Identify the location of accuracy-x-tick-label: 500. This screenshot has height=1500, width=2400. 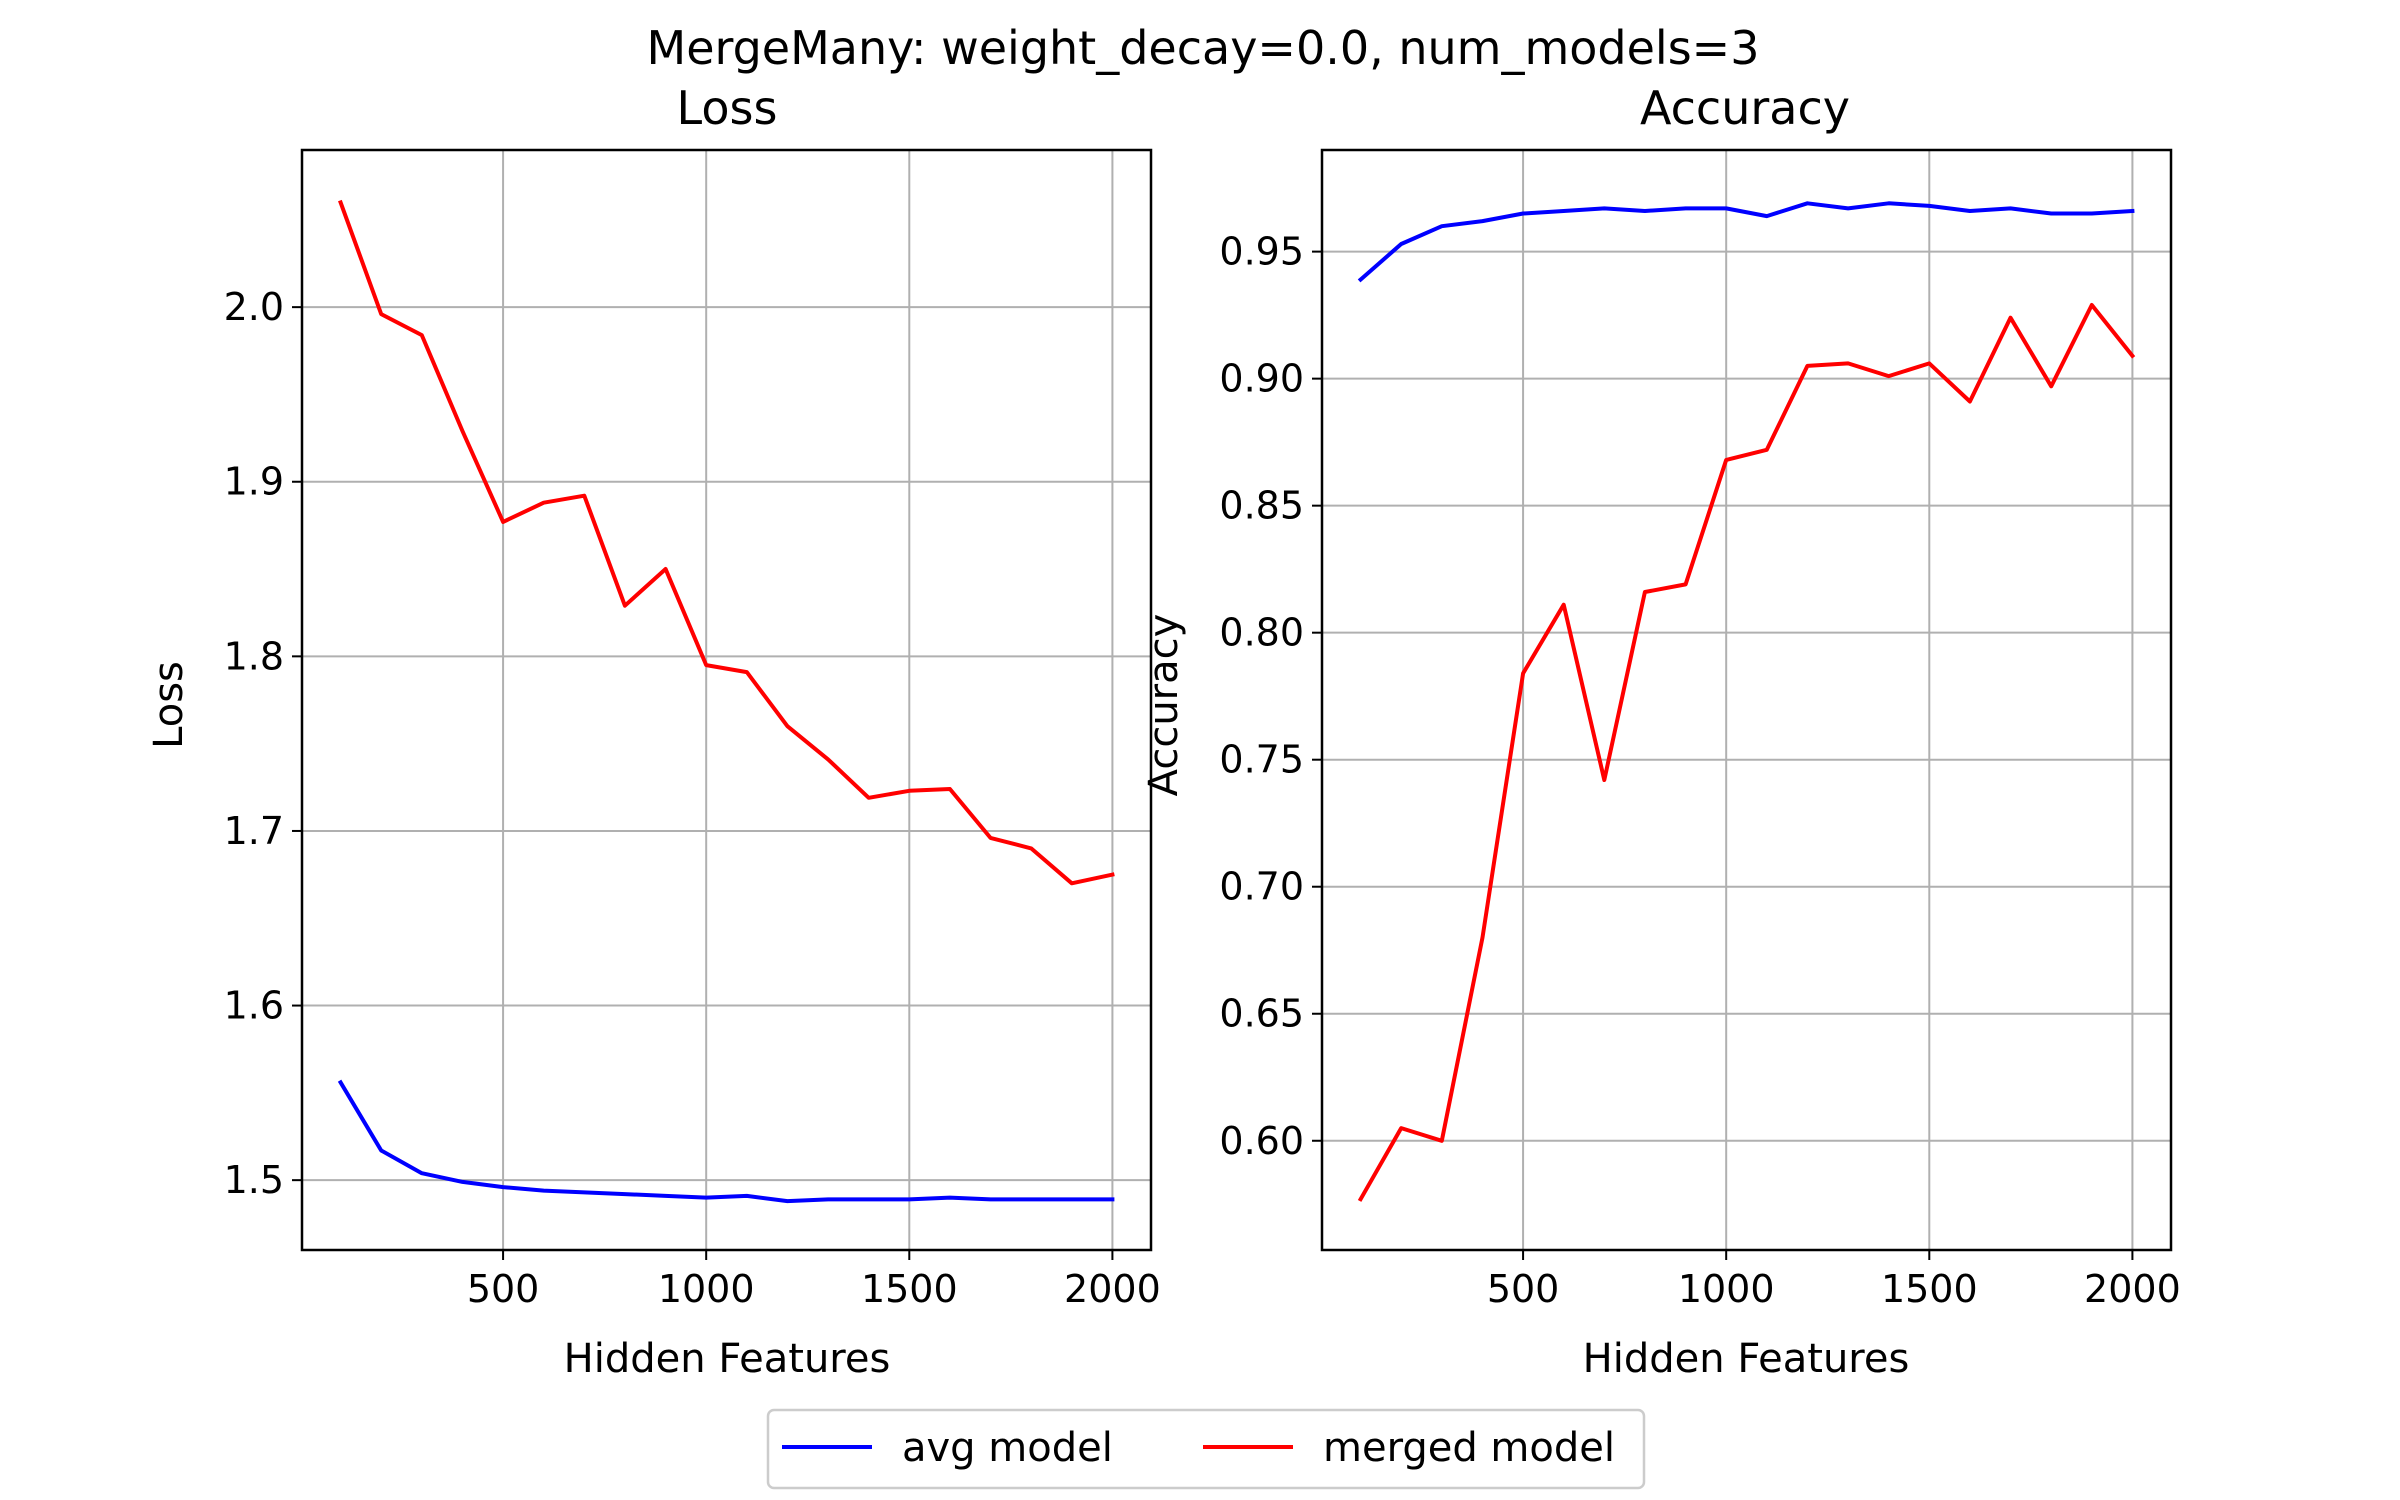
(1523, 1289).